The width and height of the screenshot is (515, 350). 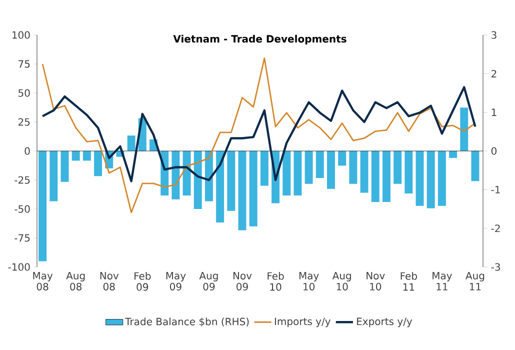 What do you see at coordinates (341, 281) in the screenshot?
I see `x-tick-label: Aug 10` at bounding box center [341, 281].